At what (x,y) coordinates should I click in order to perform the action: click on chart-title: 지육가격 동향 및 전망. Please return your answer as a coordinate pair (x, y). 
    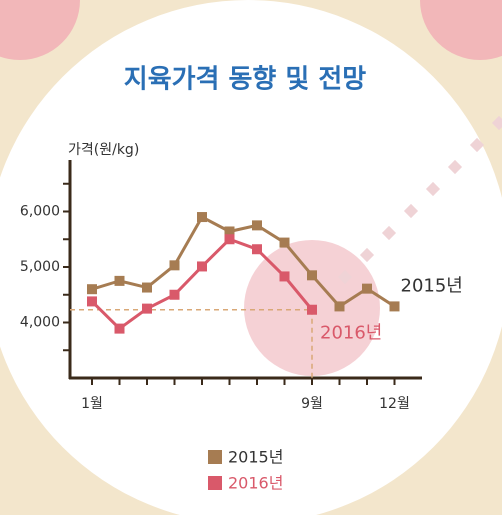
    Looking at the image, I should click on (245, 80).